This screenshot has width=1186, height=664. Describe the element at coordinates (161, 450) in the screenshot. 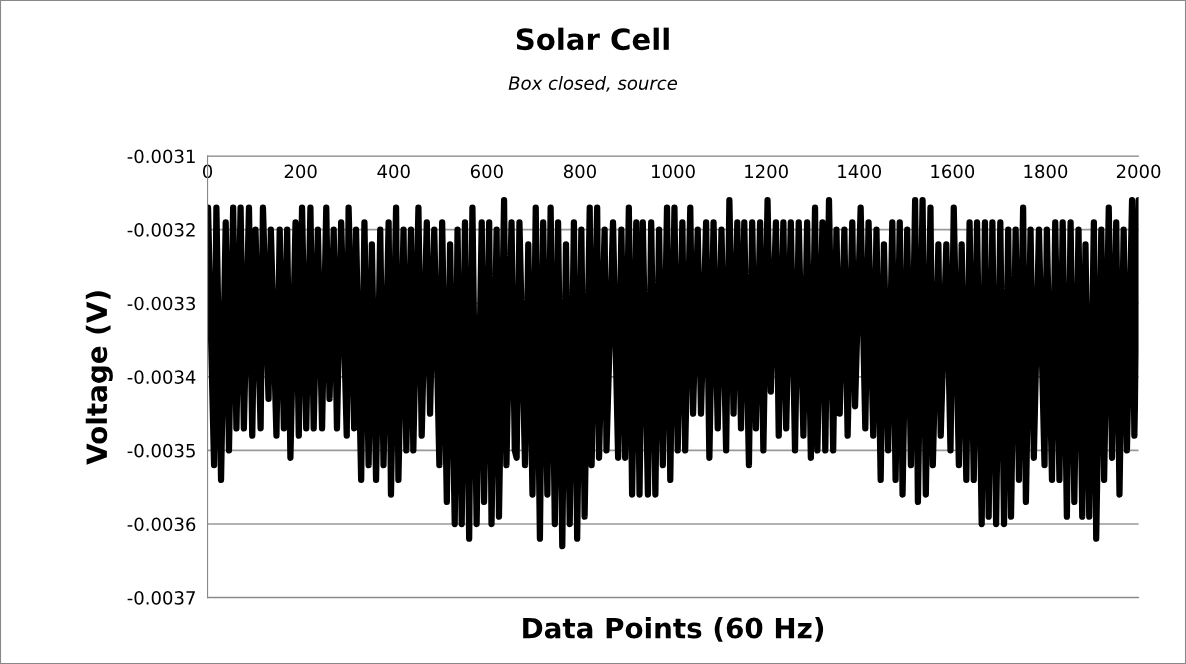

I see `y-tick-label: -0.0035` at that location.